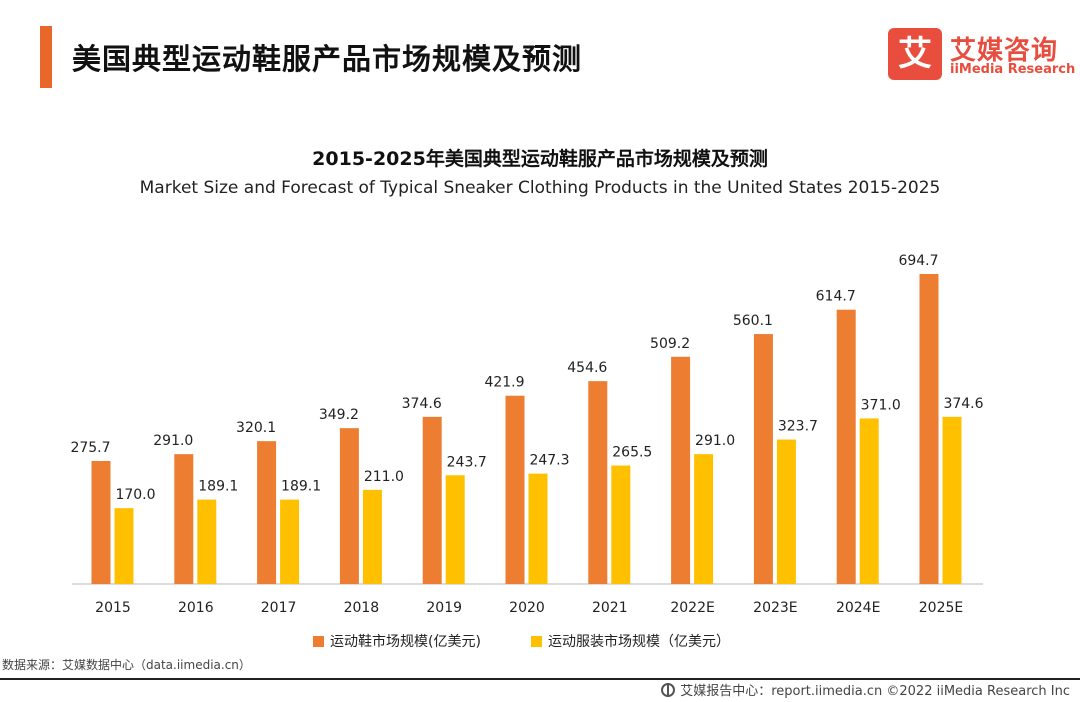 This screenshot has height=702, width=1080. Describe the element at coordinates (538, 528) in the screenshot. I see `bar-apparel-2020` at that location.